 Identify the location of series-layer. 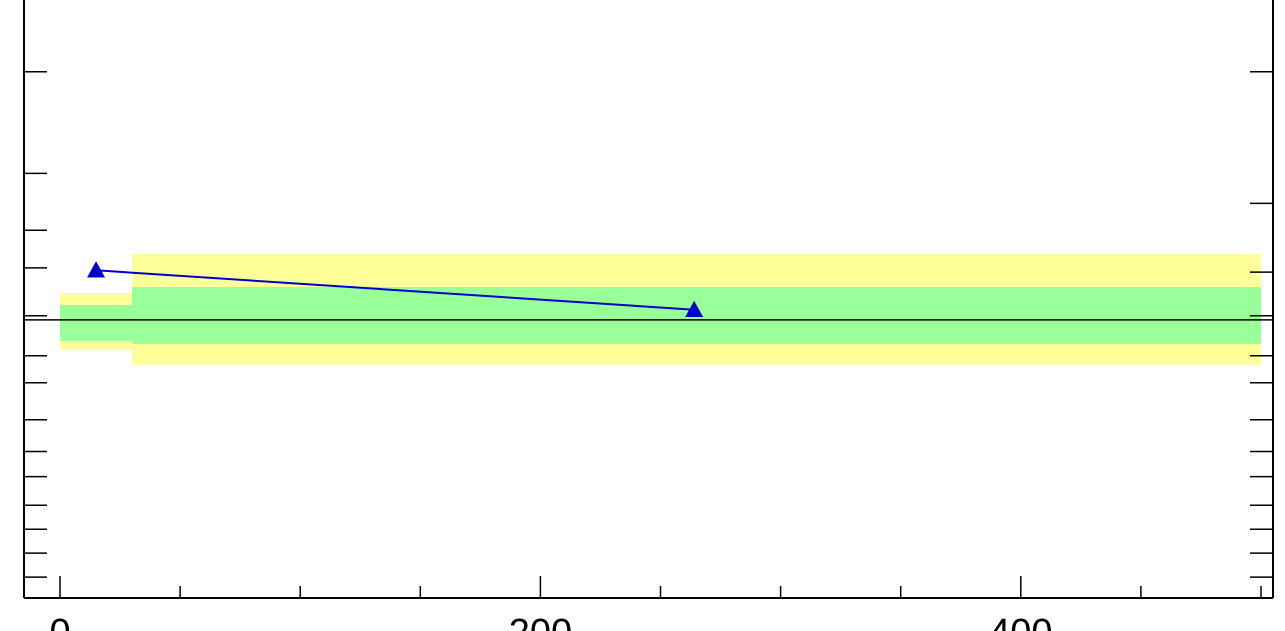
(395, 289).